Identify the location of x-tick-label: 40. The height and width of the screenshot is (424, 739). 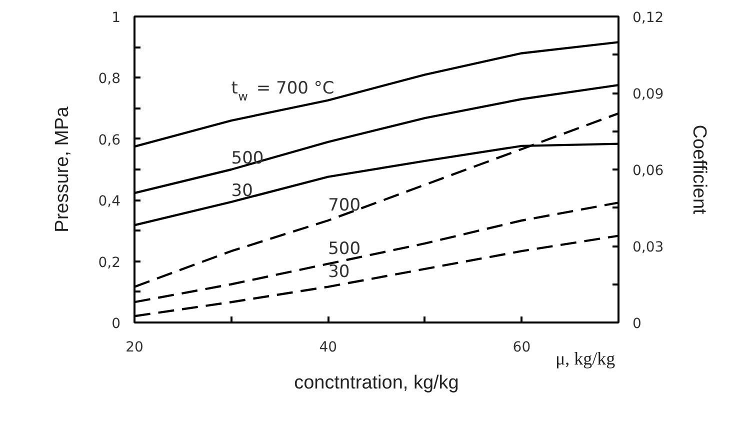
(328, 348).